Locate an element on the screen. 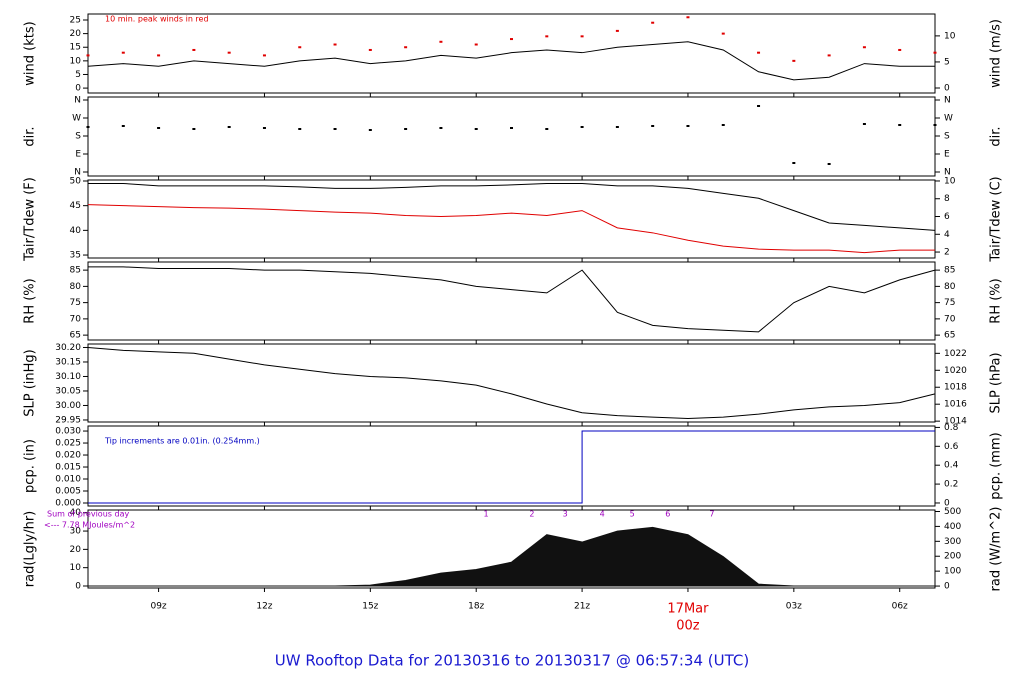  y-tick-label: 65 is located at coordinates (75, 336).